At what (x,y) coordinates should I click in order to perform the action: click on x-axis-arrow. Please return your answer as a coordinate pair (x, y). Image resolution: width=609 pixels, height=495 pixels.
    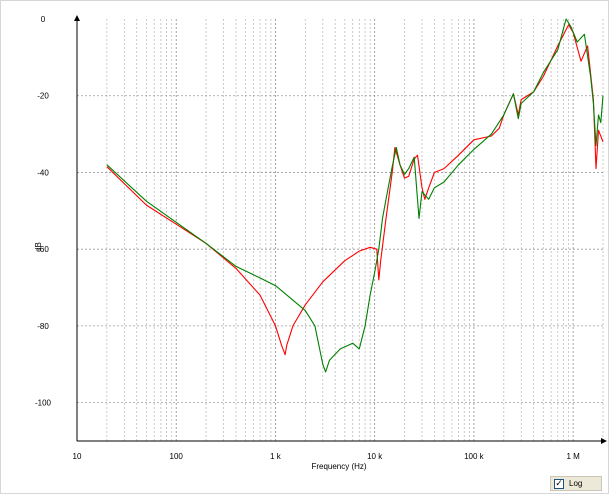
    Looking at the image, I should click on (604, 441).